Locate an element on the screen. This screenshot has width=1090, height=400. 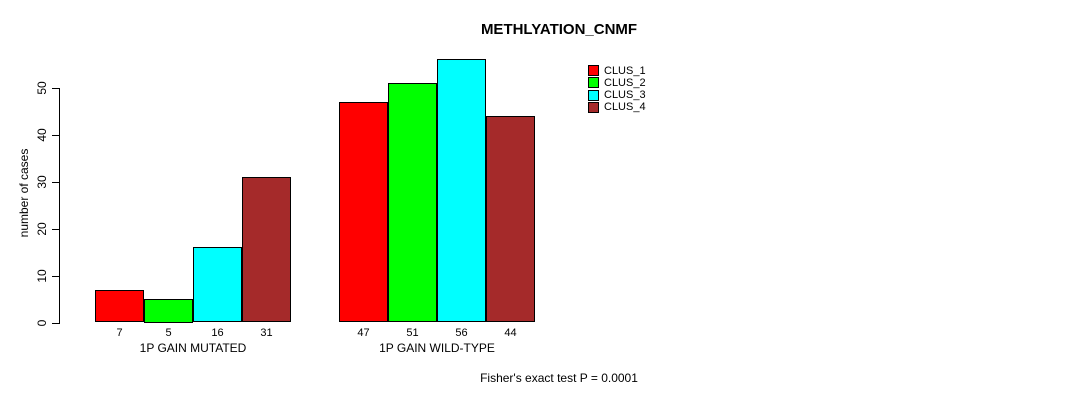
bar-value-label: 51 is located at coordinates (412, 332).